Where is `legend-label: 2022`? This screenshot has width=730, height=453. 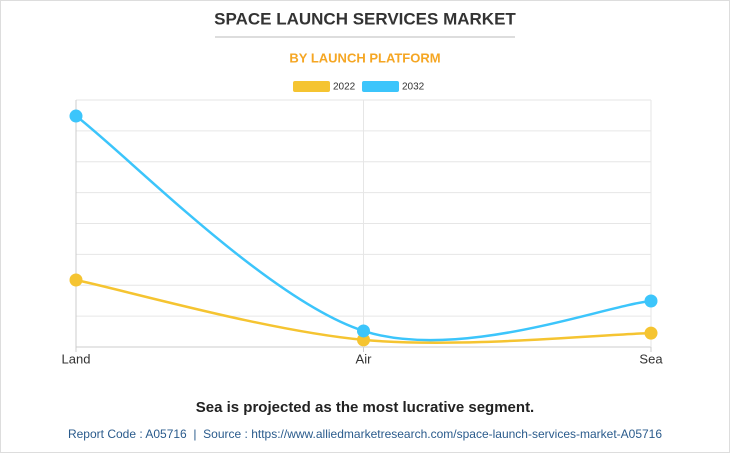
legend-label: 2022 is located at coordinates (344, 87).